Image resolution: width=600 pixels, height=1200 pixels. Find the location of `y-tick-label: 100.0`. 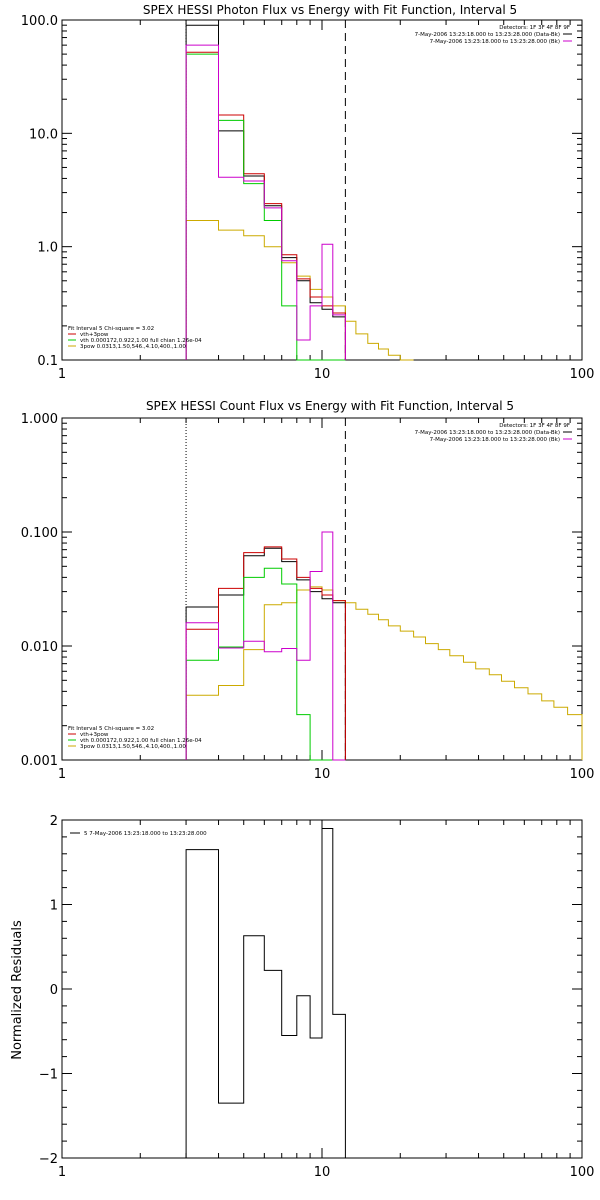

y-tick-label: 100.0 is located at coordinates (39, 21).